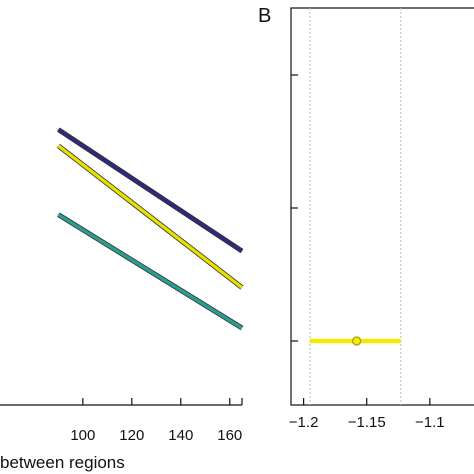  I want to click on panel-b-points, so click(355, 341).